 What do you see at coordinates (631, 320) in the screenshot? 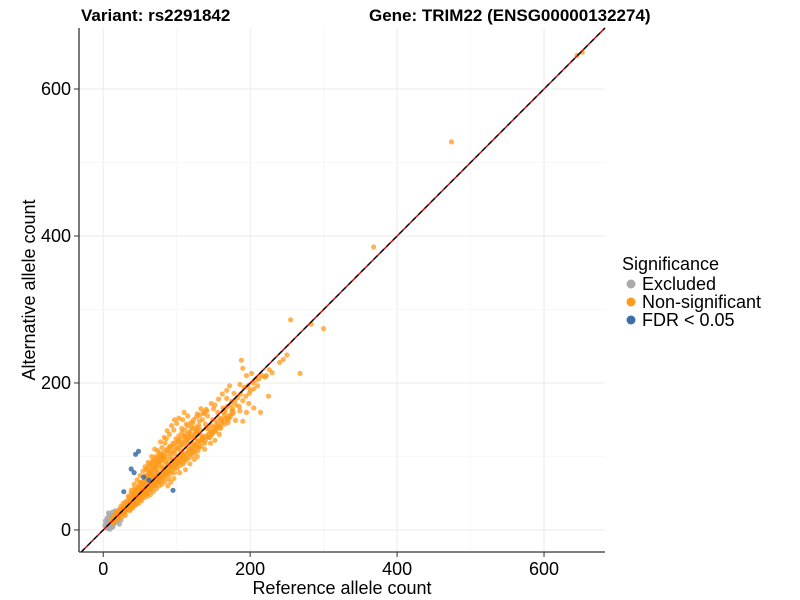
I see `legend-key-fdr` at bounding box center [631, 320].